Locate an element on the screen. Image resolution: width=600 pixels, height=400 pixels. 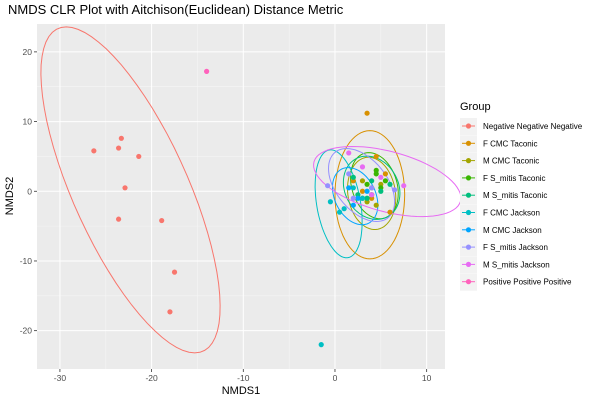
legend-item: M CMC Taconic is located at coordinates (499, 161).